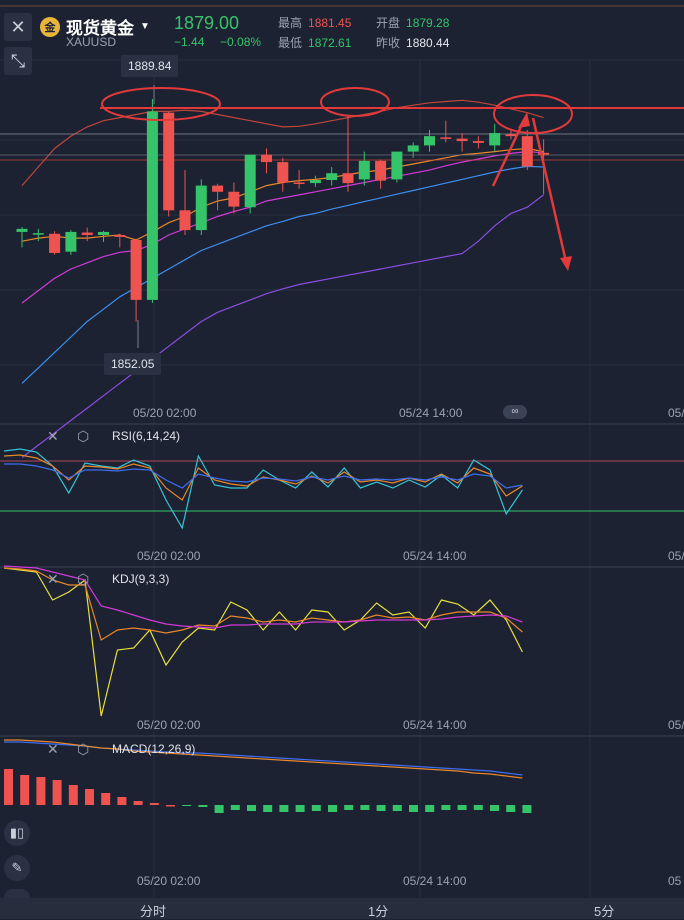 The width and height of the screenshot is (684, 920). I want to click on stat-open: 开盘 1879.28, so click(413, 23).